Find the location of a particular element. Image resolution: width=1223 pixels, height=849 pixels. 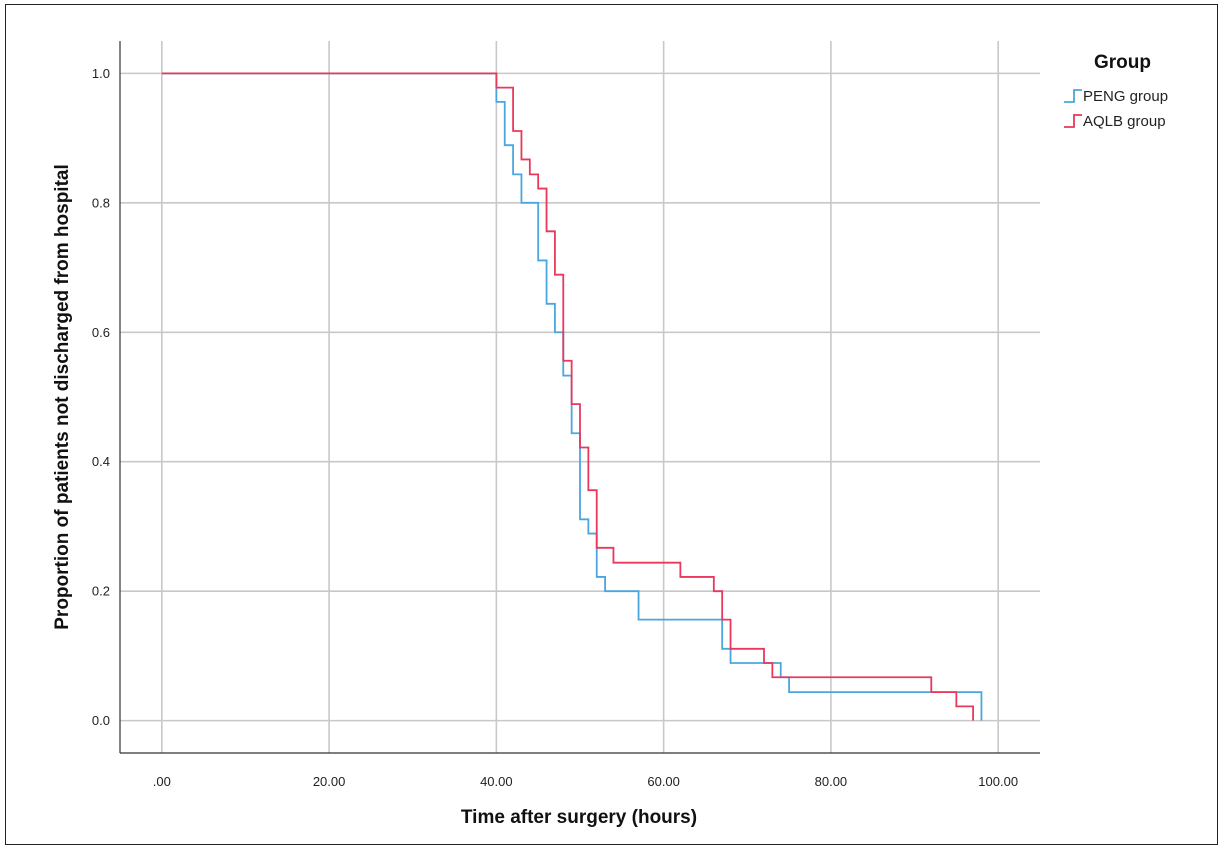

legend-title: Group is located at coordinates (1122, 62).